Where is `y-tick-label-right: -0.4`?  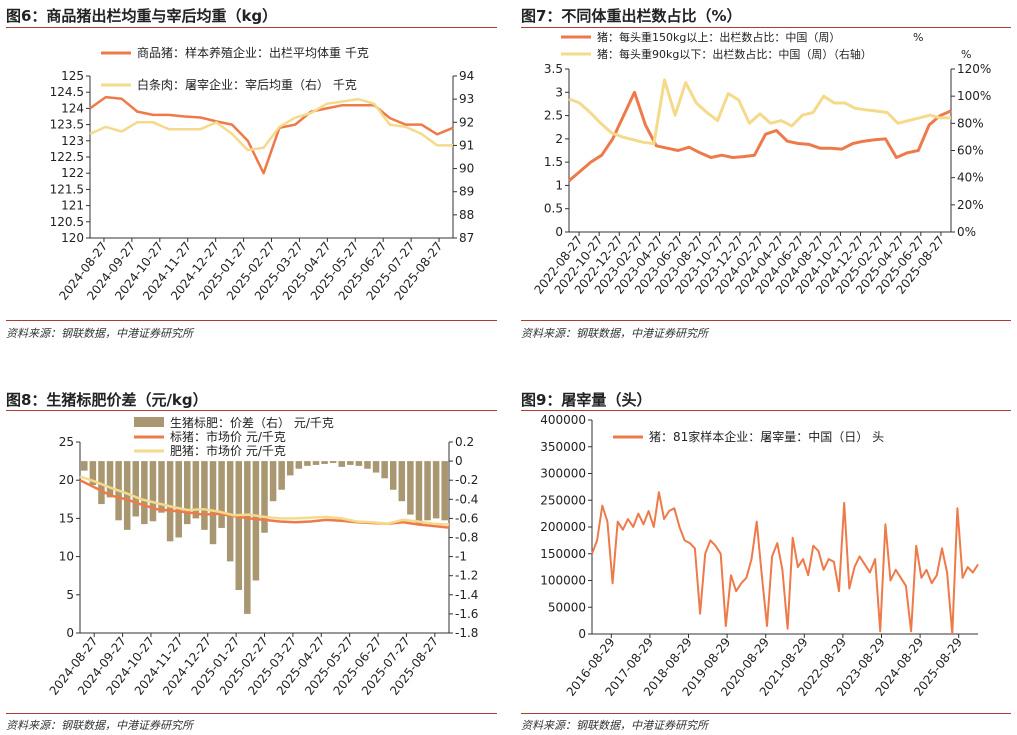
y-tick-label-right: -0.4 is located at coordinates (466, 499).